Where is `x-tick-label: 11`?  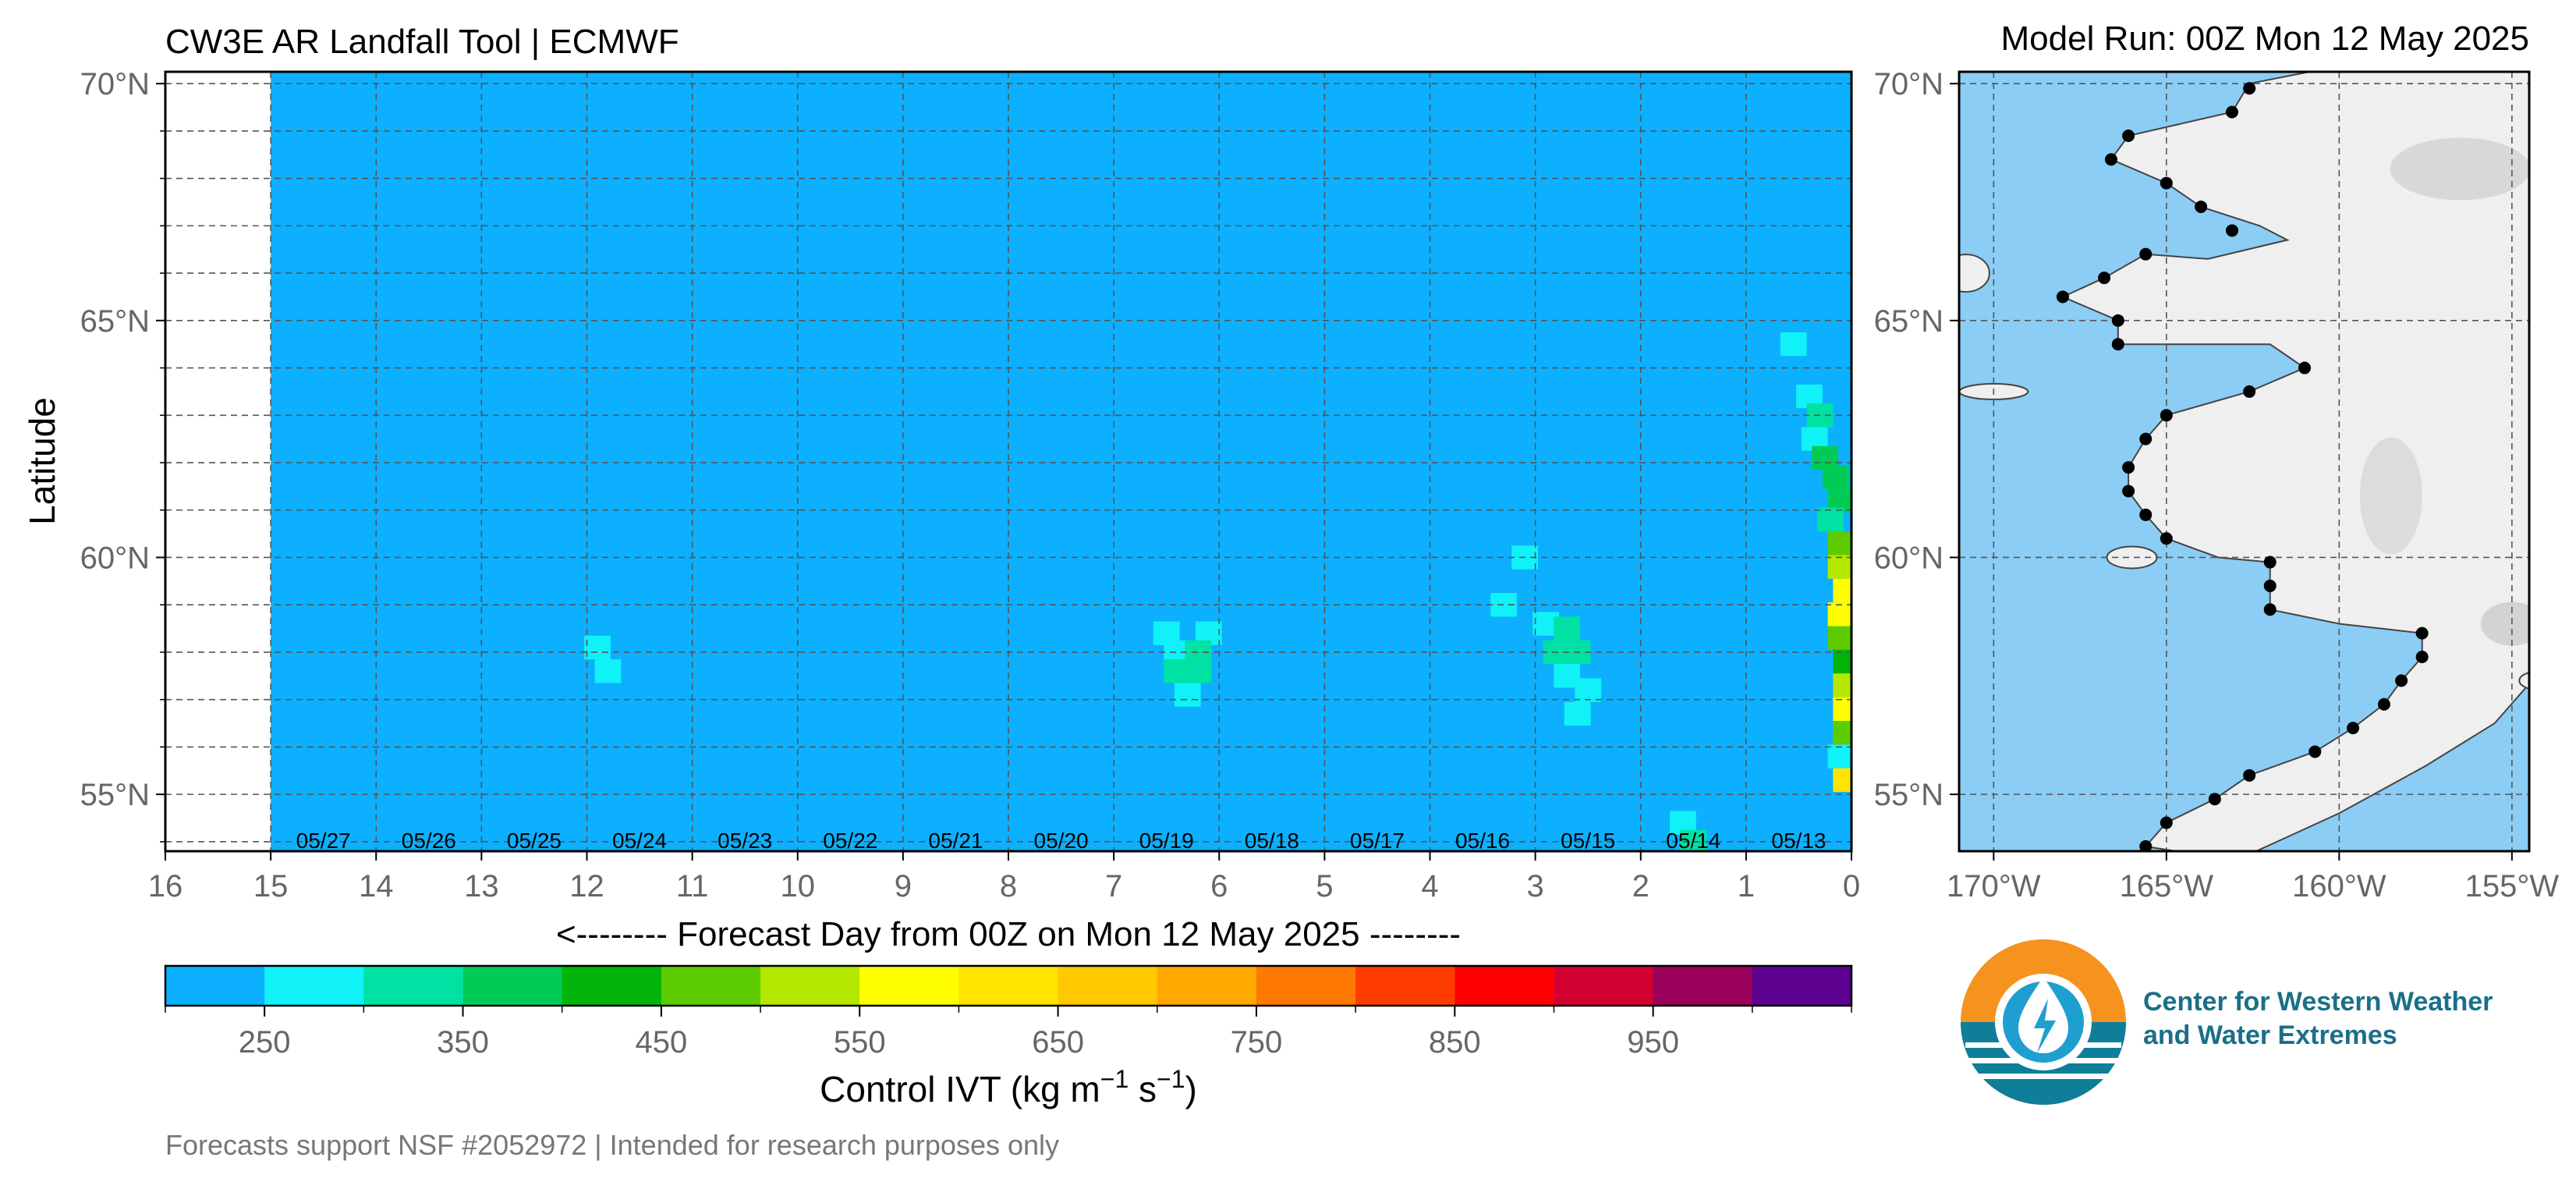
x-tick-label: 11 is located at coordinates (692, 886).